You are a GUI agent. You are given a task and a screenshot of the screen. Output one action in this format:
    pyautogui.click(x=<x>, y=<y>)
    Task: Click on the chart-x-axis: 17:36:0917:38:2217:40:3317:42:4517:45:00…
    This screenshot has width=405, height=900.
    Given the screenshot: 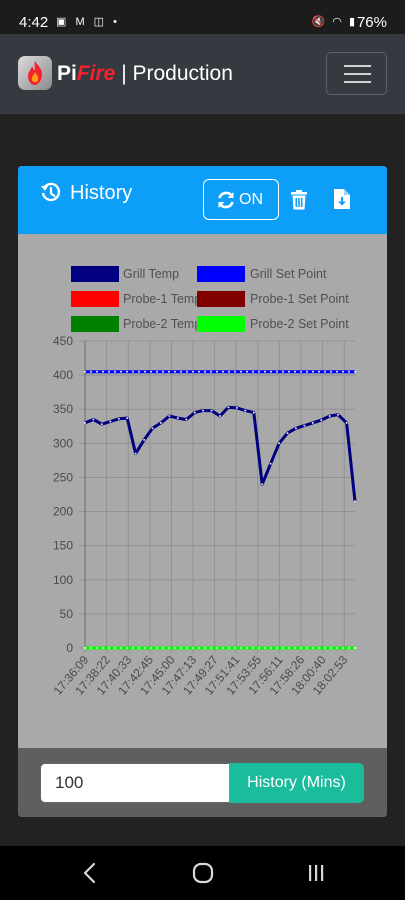 What is the action you would take?
    pyautogui.click(x=201, y=675)
    